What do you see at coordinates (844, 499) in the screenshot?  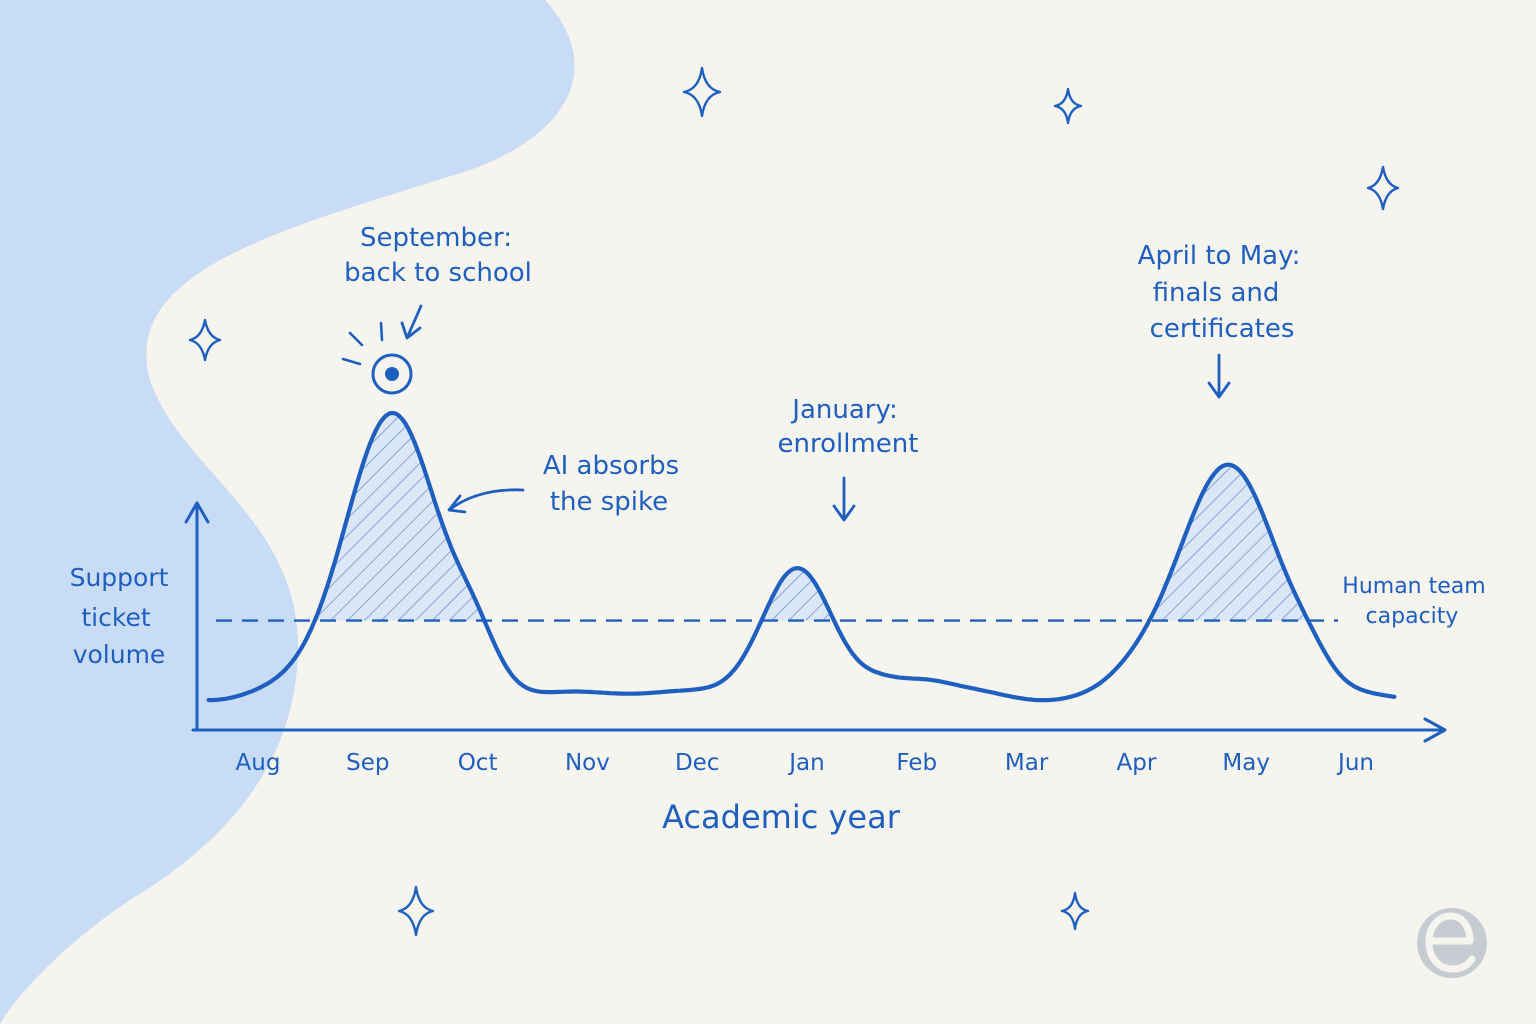 I see `january-arrow` at bounding box center [844, 499].